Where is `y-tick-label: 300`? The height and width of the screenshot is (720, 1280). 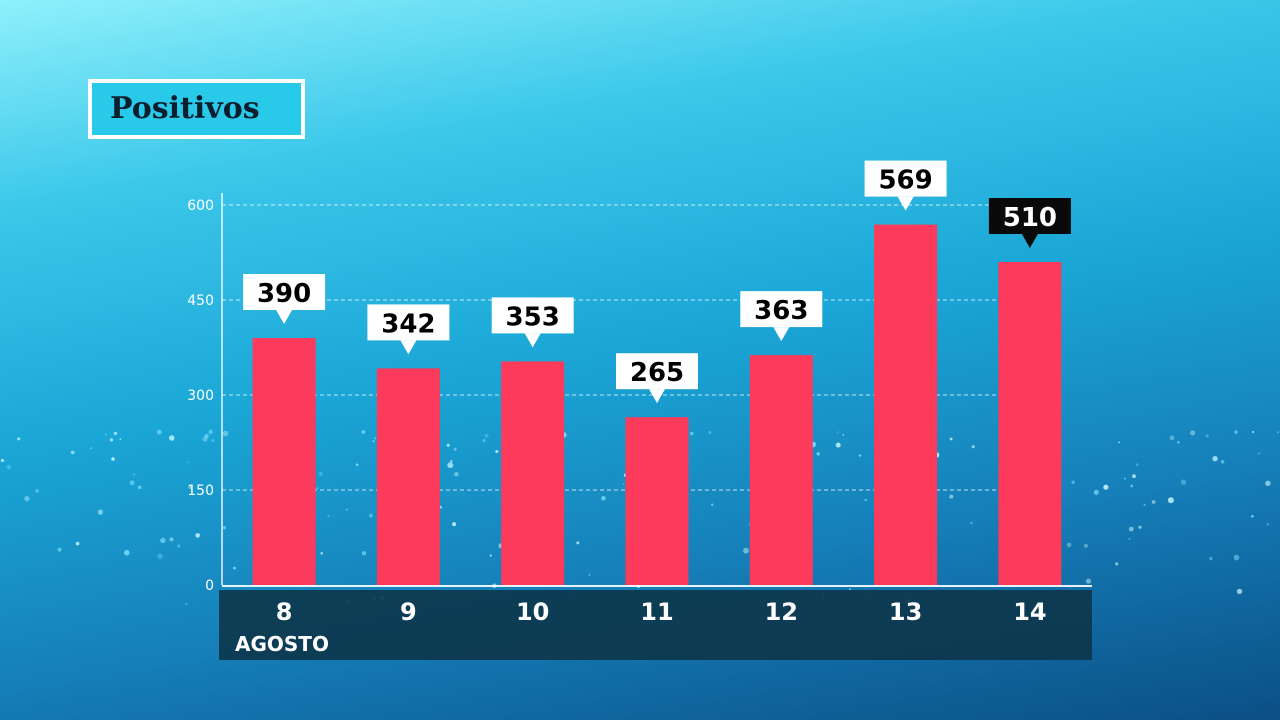
y-tick-label: 300 is located at coordinates (200, 396).